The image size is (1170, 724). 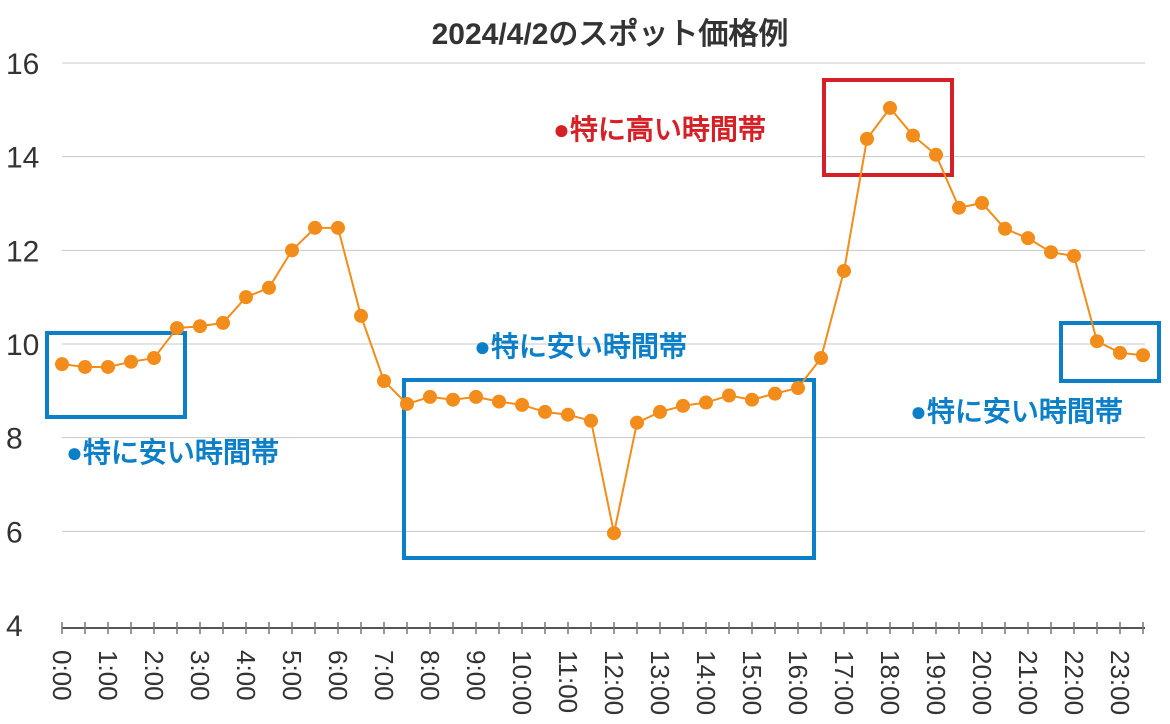 What do you see at coordinates (1028, 682) in the screenshot?
I see `x-tick-label: 21:00` at bounding box center [1028, 682].